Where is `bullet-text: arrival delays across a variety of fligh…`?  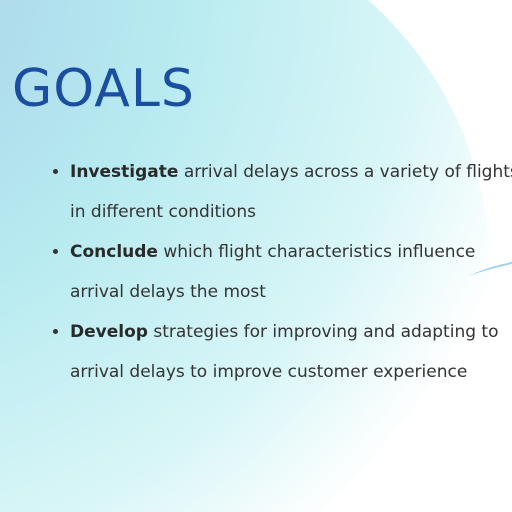
bullet-text: arrival delays across a variety of fligh… is located at coordinates (291, 192).